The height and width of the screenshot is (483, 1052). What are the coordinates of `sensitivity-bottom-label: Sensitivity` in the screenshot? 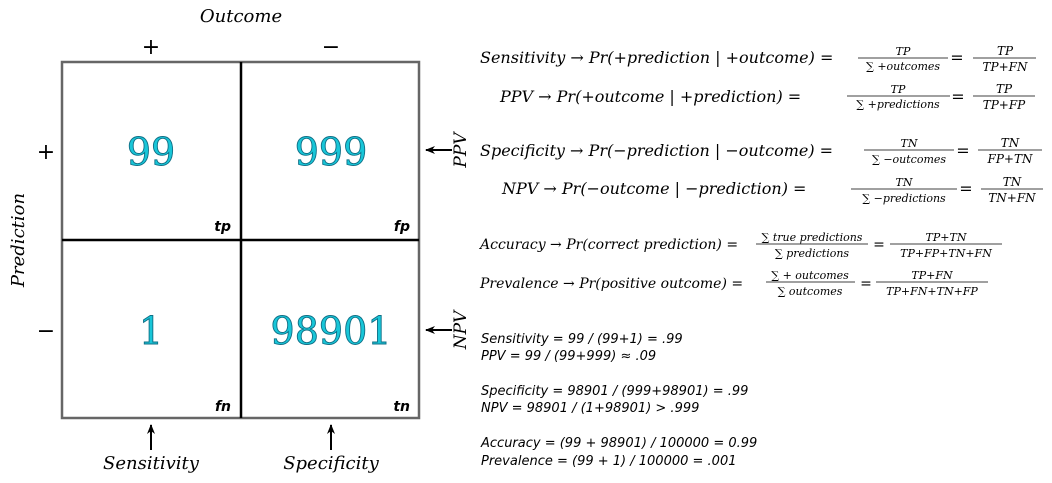 It's located at (151, 463).